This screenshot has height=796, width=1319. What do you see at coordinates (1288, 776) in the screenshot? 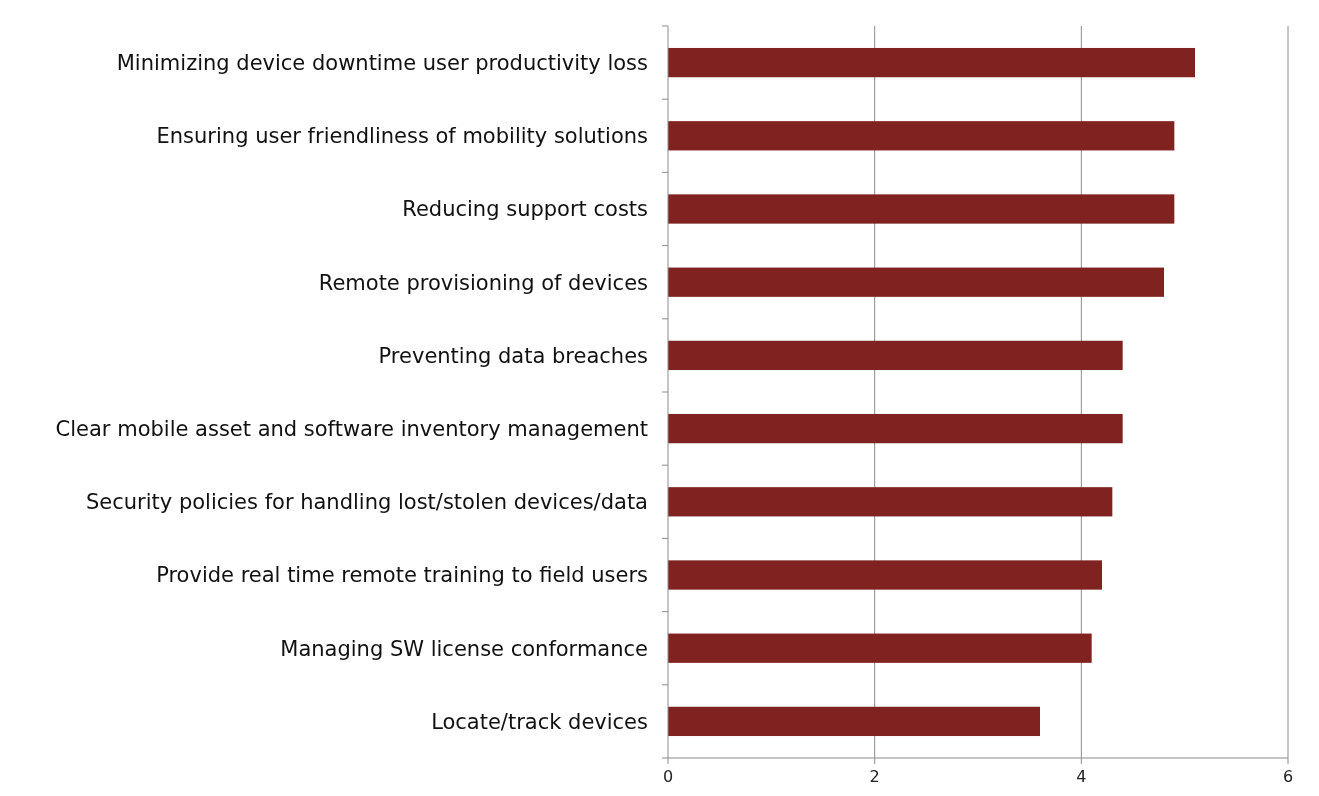
I see `x-tick-label: 6` at bounding box center [1288, 776].